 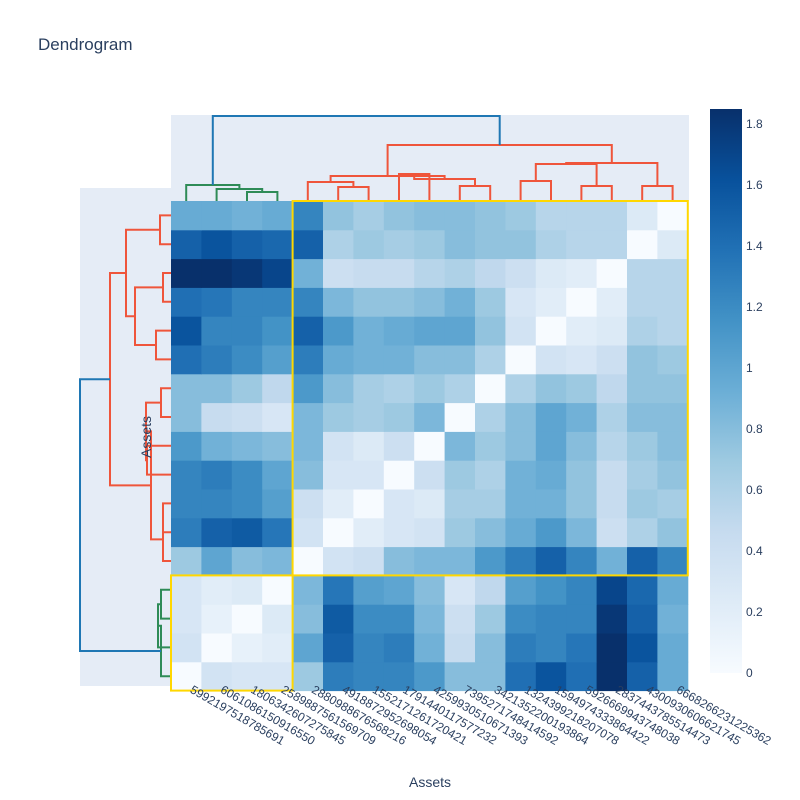 What do you see at coordinates (85, 44) in the screenshot?
I see `chart-title: Dendrogram` at bounding box center [85, 44].